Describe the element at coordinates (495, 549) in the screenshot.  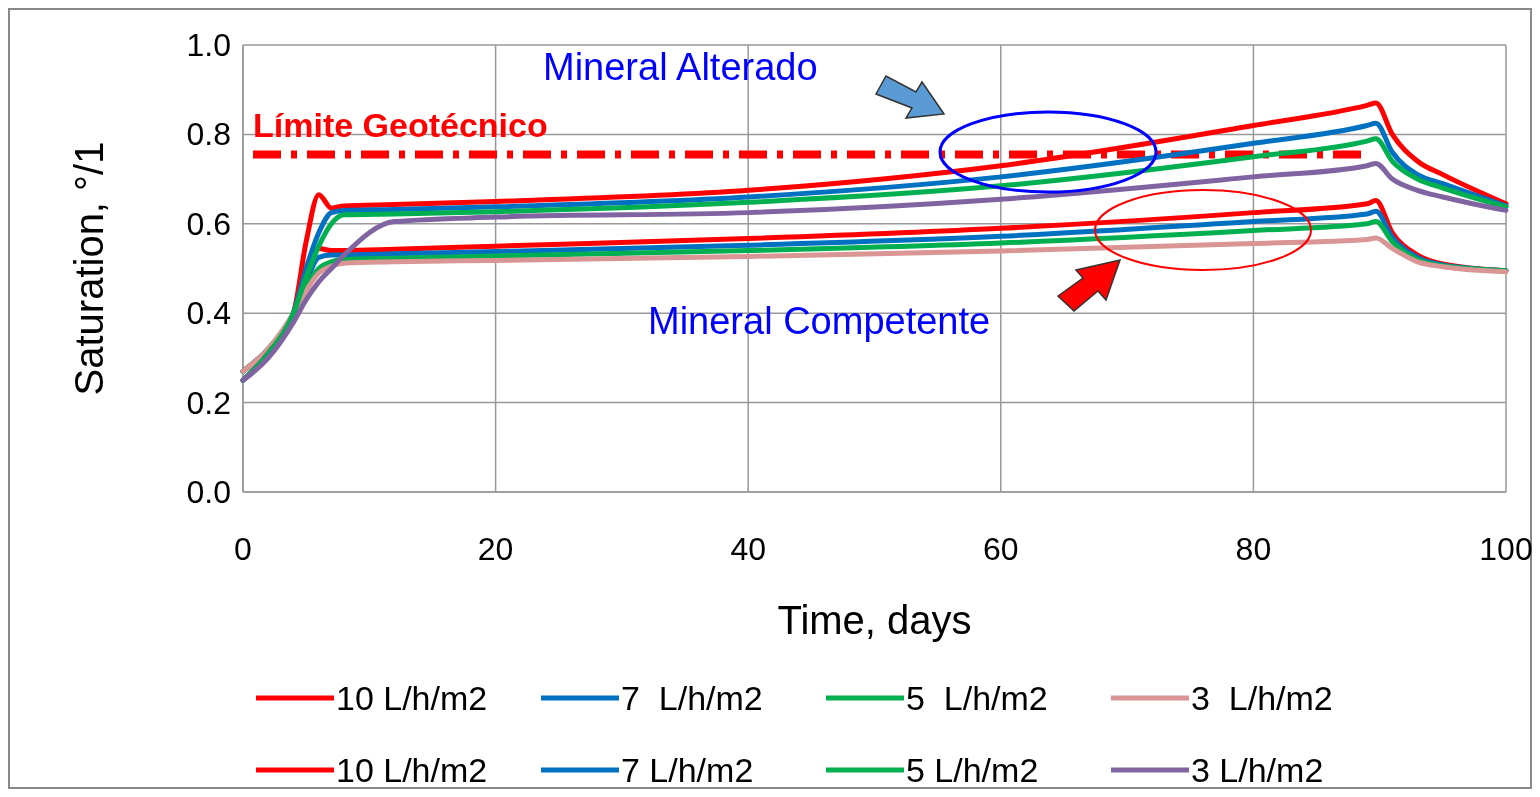
I see `x-tick-label: 20` at that location.